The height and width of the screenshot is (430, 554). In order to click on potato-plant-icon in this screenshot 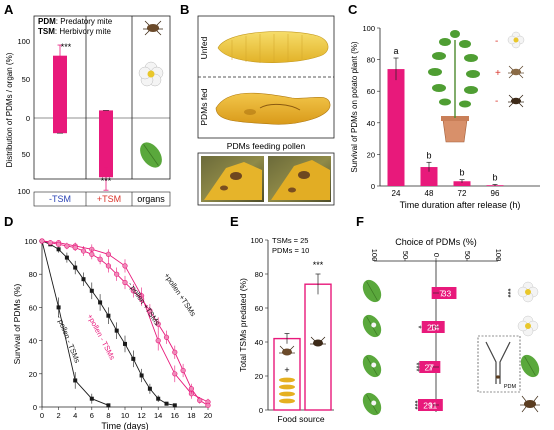, I will do `click(454, 86)`.